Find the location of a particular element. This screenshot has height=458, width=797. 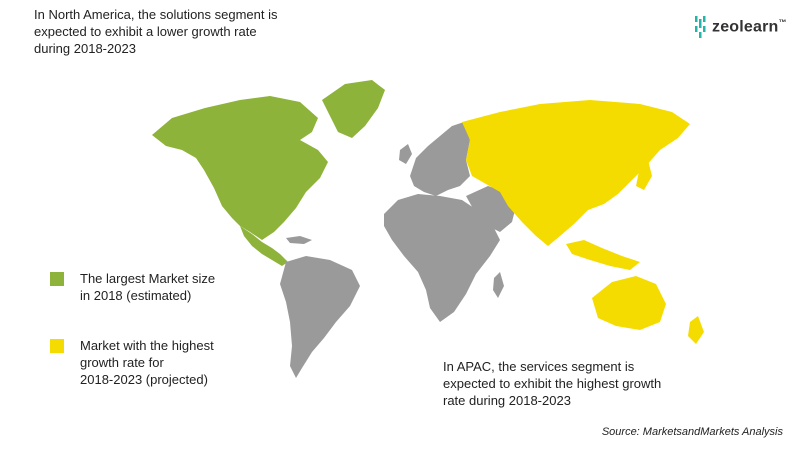

region-south-america is located at coordinates (320, 317).